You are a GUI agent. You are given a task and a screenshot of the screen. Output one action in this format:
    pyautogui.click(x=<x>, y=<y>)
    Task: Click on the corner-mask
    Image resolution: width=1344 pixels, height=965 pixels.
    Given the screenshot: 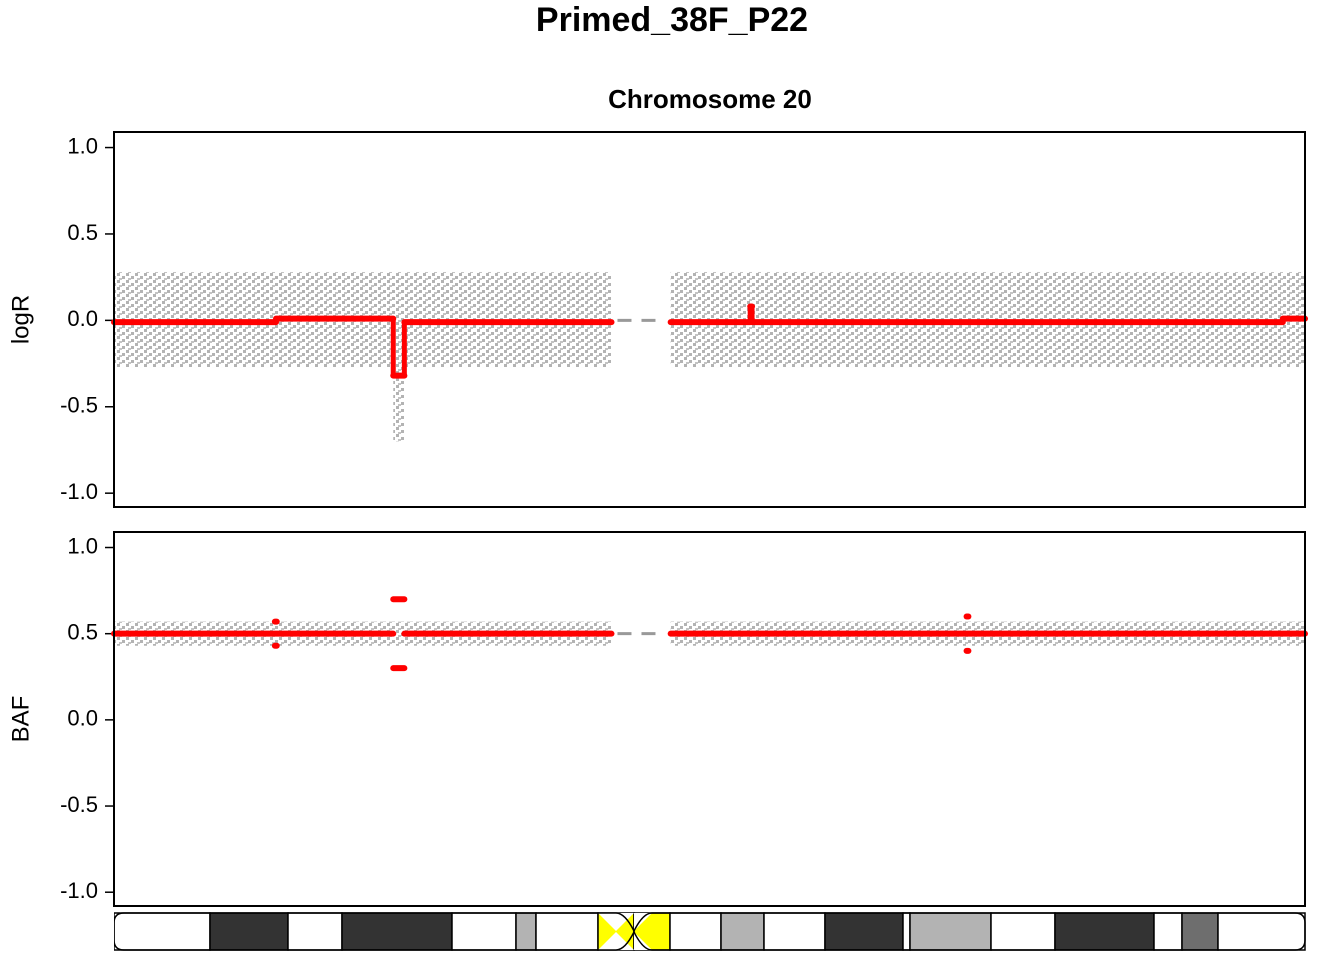 What is the action you would take?
    pyautogui.click(x=112, y=931)
    